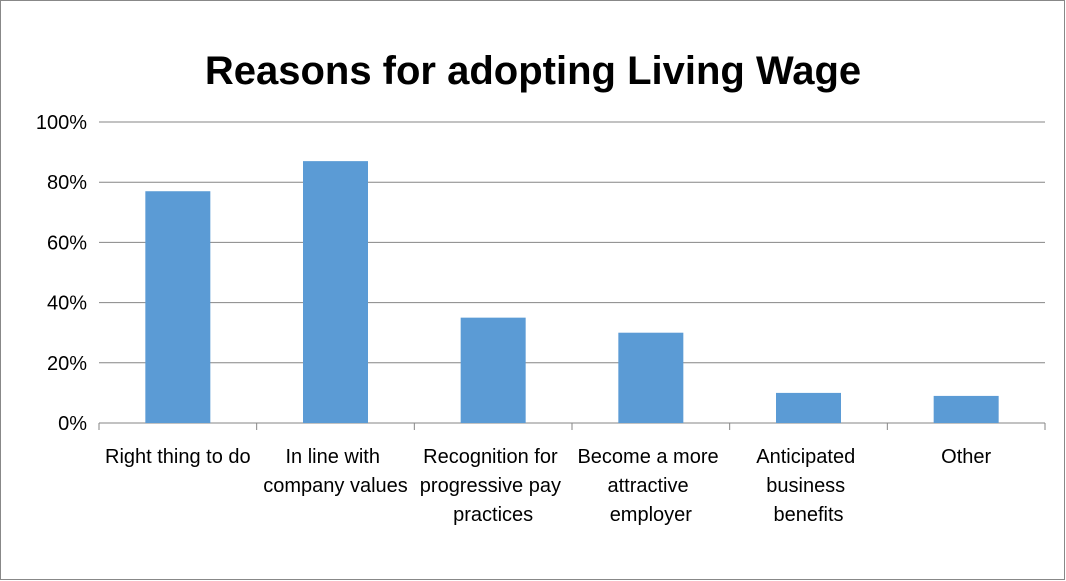 This screenshot has height=581, width=1066. Describe the element at coordinates (533, 71) in the screenshot. I see `chart-title: Reasons for adopting Living Wage` at that location.